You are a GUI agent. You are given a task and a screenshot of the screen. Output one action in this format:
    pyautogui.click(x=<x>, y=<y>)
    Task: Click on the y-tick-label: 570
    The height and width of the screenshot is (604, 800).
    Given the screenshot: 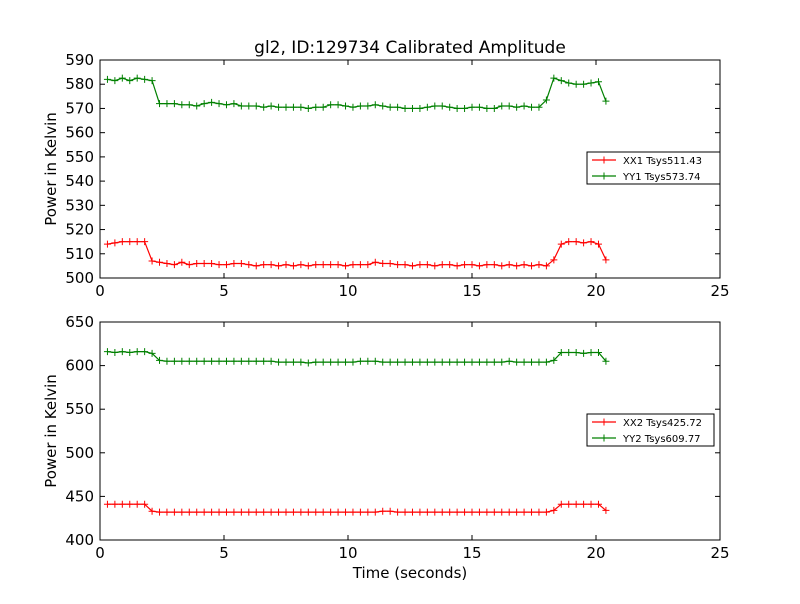 What is the action you would take?
    pyautogui.click(x=79, y=108)
    